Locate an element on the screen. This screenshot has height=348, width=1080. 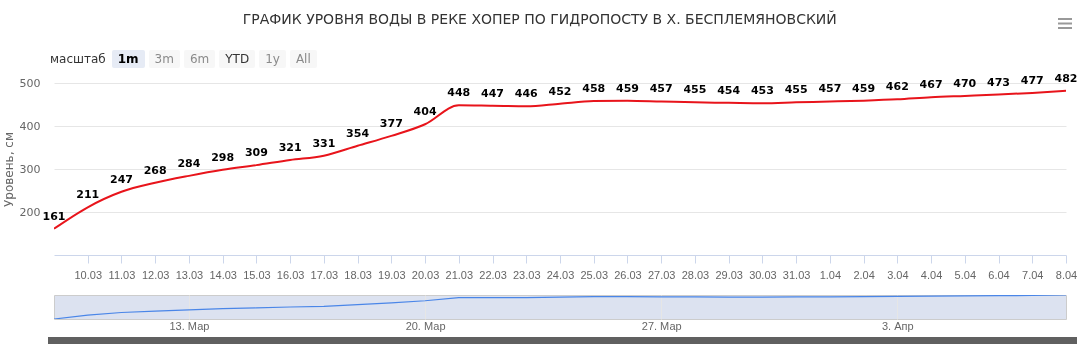
x-tick-label: 29.03 is located at coordinates (729, 274).